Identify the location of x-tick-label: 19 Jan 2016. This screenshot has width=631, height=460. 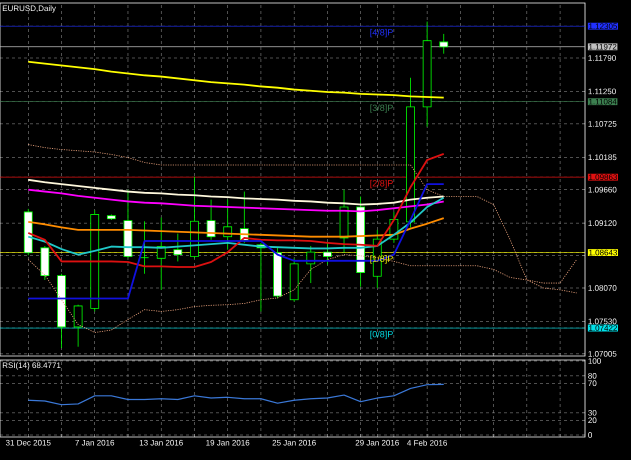
(228, 443).